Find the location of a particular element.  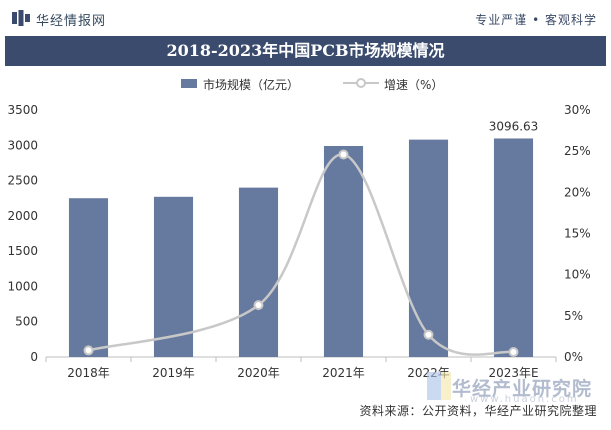

chart-title: 2018-2023年中国PCB市场规模情况 is located at coordinates (305, 50).